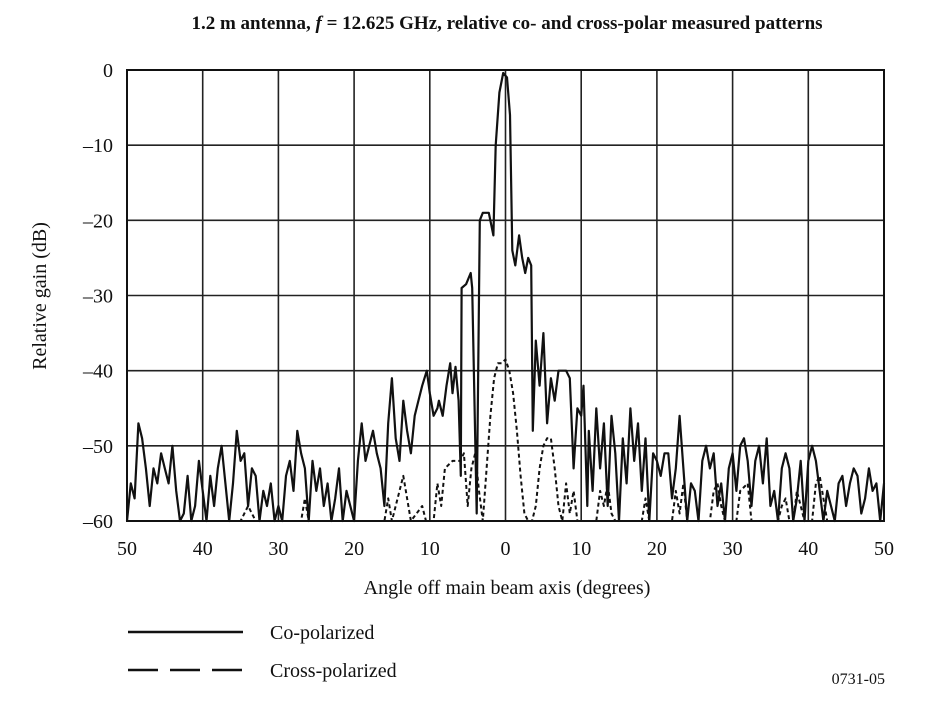  Describe the element at coordinates (97, 372) in the screenshot. I see `y-tick-label: –40` at that location.